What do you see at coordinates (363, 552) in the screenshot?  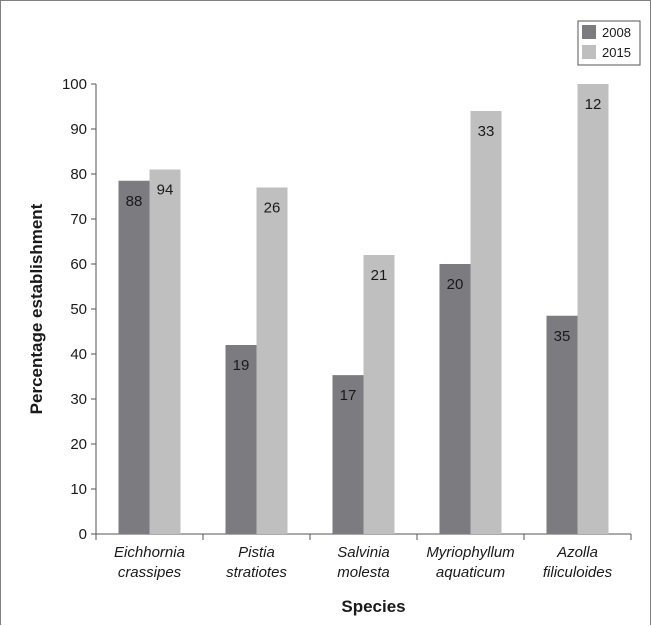 I see `category-label: Salvinia` at bounding box center [363, 552].